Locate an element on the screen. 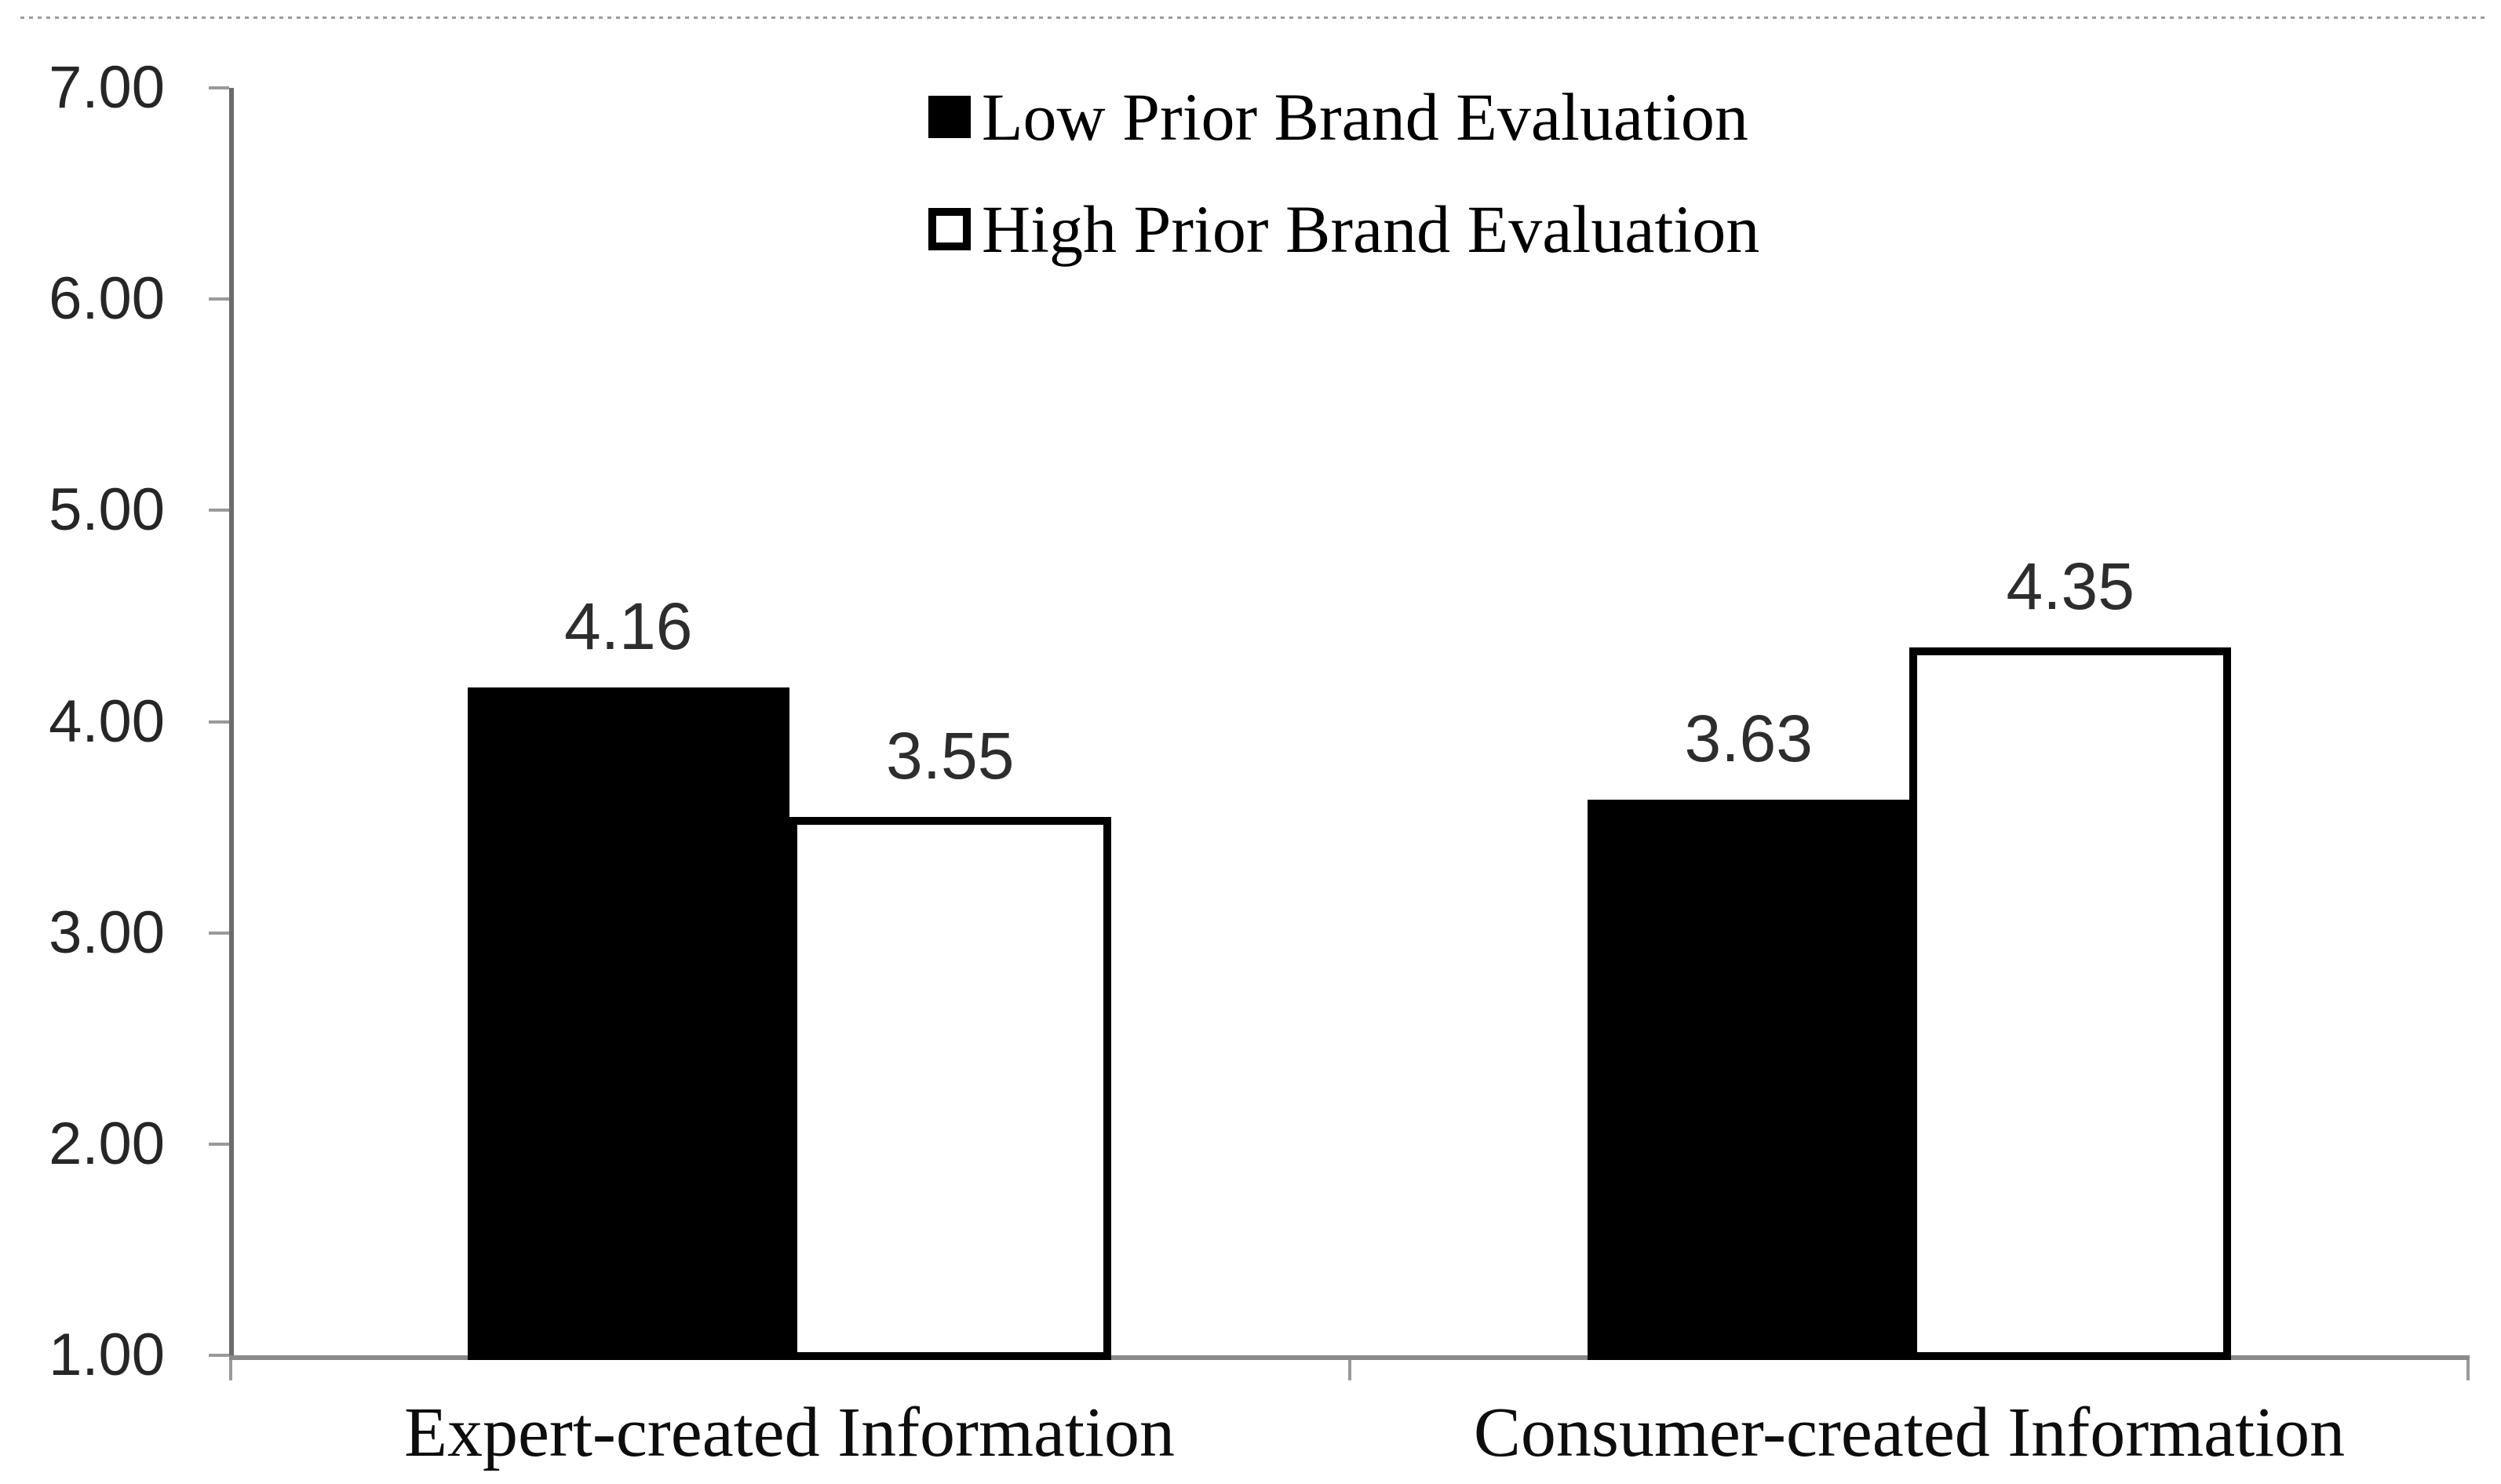 Image resolution: width=2501 pixels, height=1484 pixels. x-axis-line is located at coordinates (1349, 1357).